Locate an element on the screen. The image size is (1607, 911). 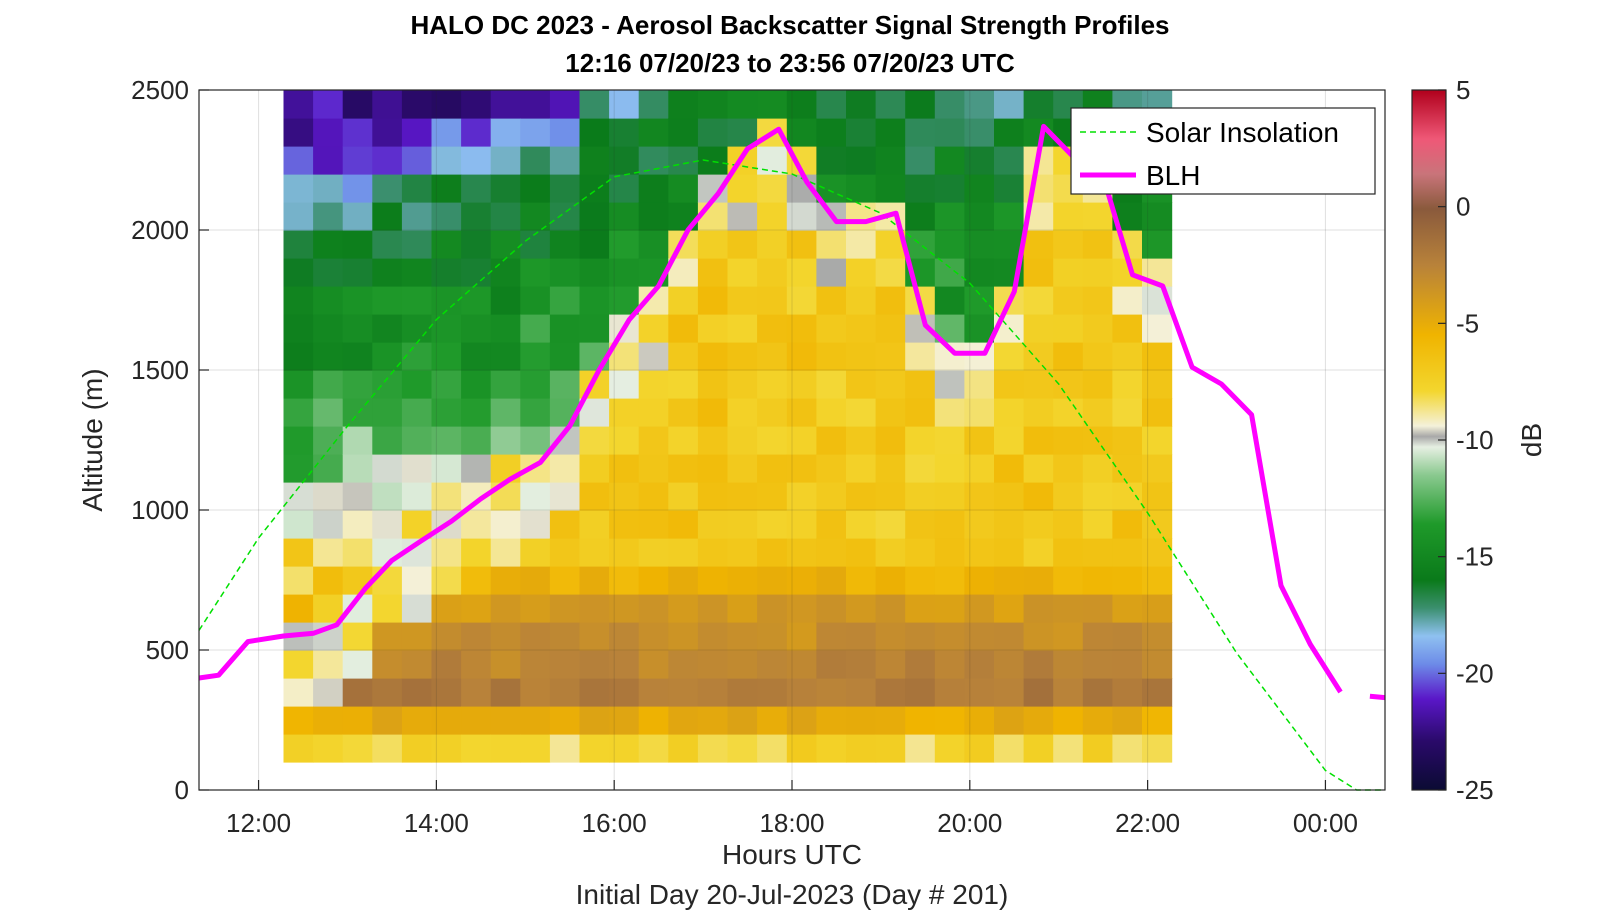
x-tick-label: 20:00 is located at coordinates (969, 823).